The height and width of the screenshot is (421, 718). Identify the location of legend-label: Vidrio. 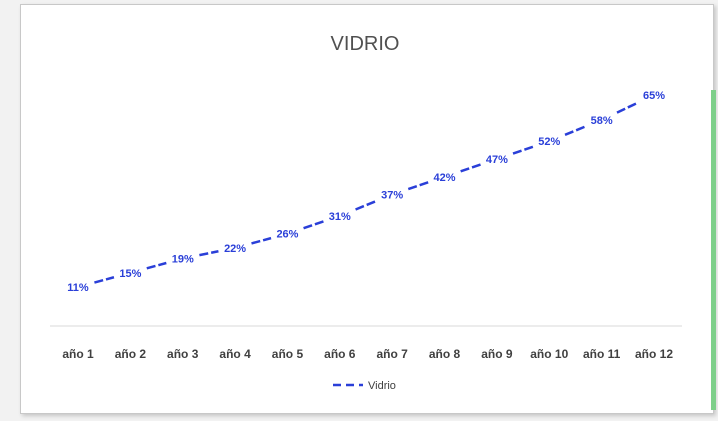
(382, 386).